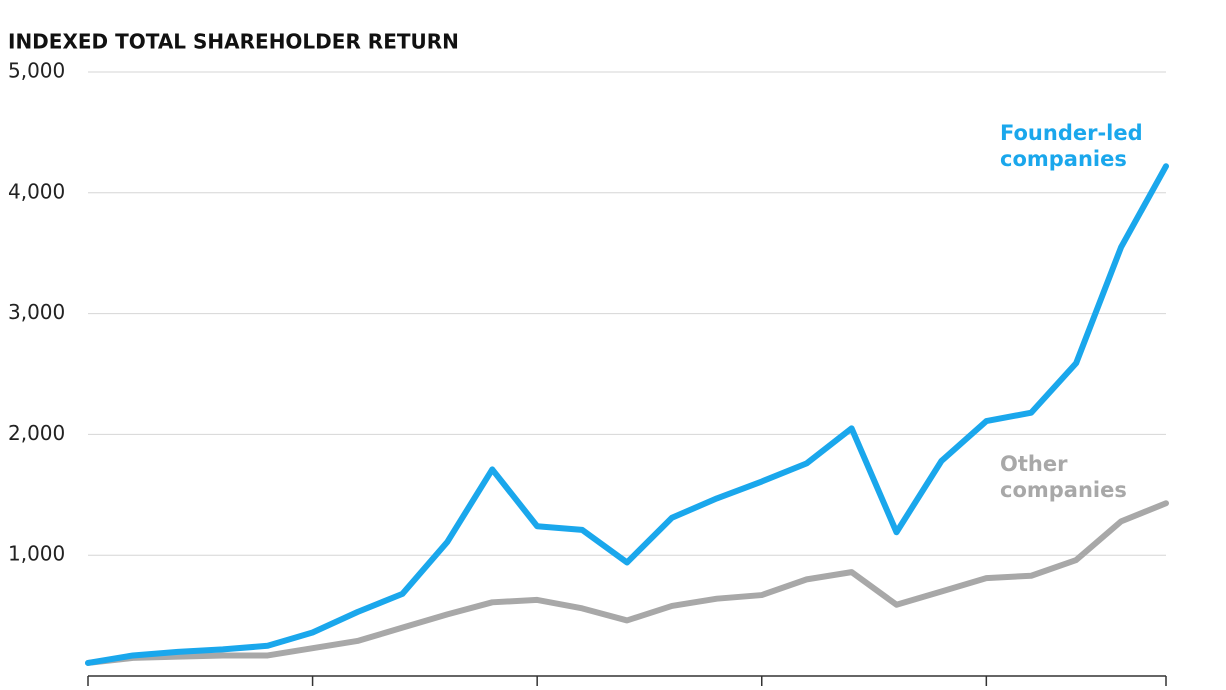 The image size is (1226, 690). Describe the element at coordinates (36, 433) in the screenshot. I see `y-tick-label: 2,000` at that location.